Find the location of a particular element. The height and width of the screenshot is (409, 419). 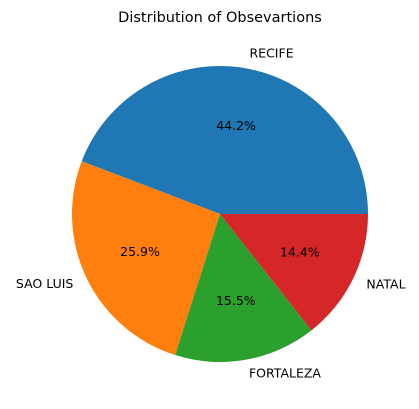

pct-label-natal: 14.4% is located at coordinates (300, 251).